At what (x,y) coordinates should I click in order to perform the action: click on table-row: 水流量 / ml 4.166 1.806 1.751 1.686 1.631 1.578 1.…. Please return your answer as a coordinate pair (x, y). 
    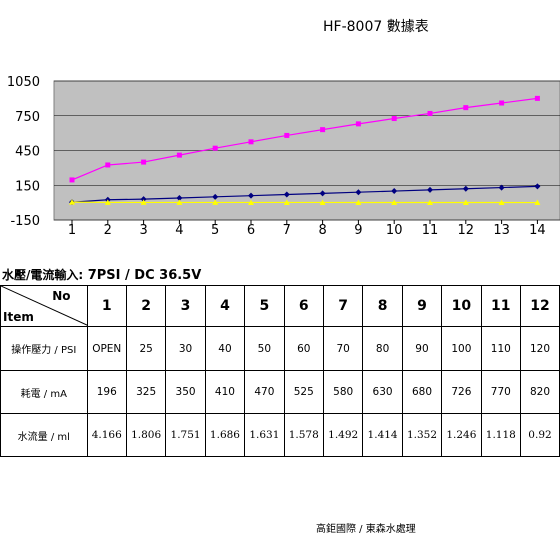
    Looking at the image, I should click on (280, 435).